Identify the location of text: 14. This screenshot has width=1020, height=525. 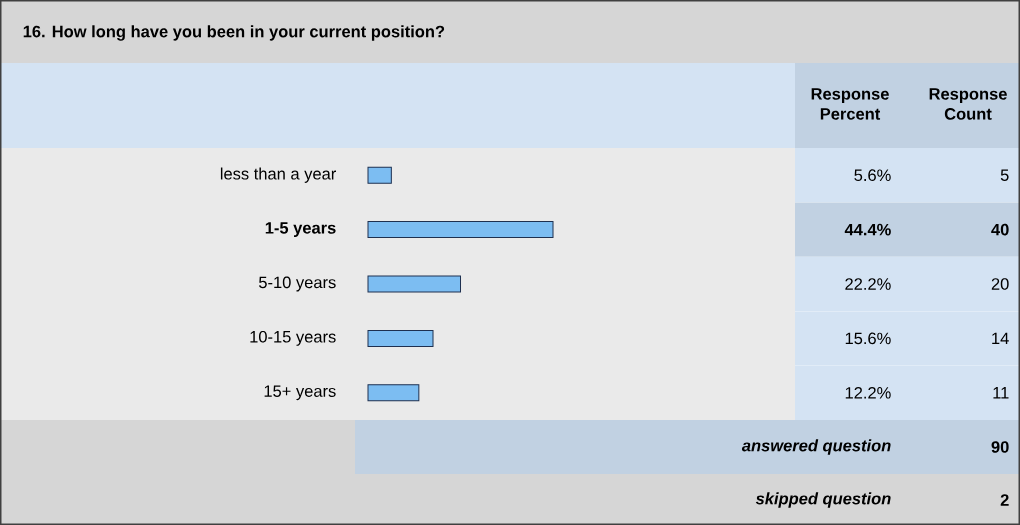
(1000, 338).